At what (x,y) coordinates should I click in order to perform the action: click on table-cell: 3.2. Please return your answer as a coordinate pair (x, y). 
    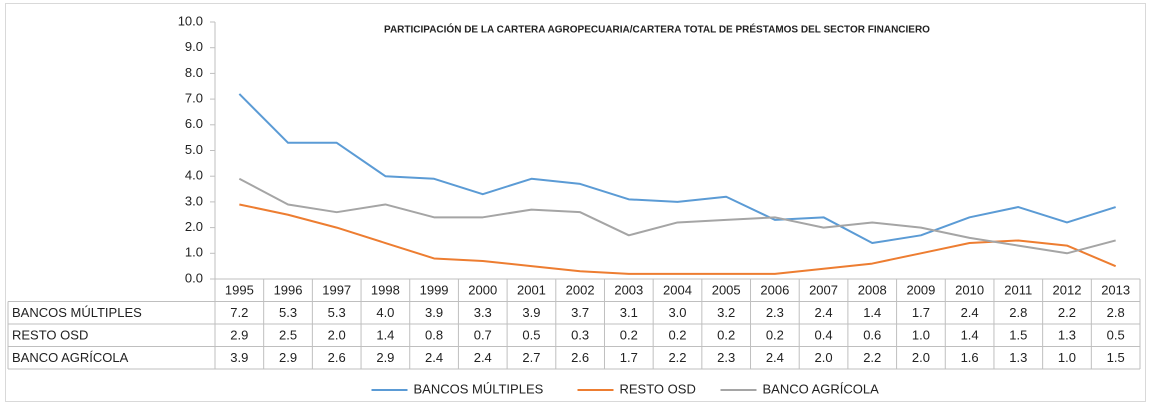
    Looking at the image, I should click on (726, 312).